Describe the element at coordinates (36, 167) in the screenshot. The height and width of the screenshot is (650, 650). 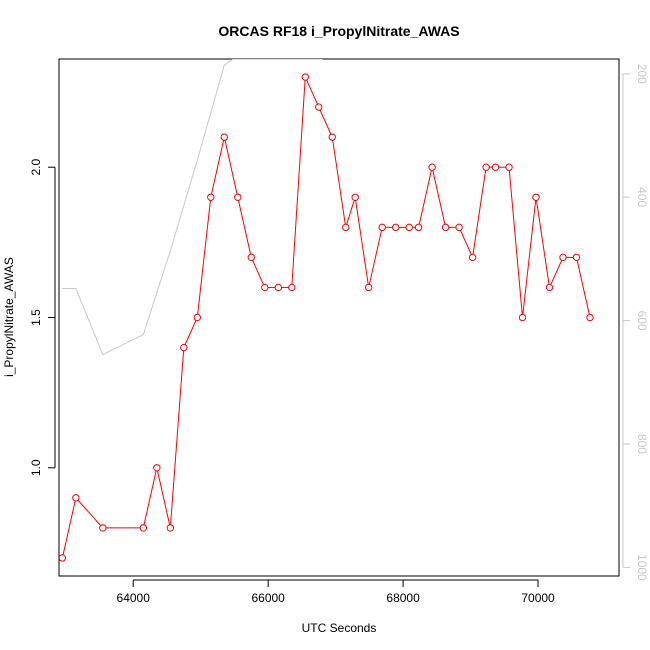
I see `y-tick-label: 2.0` at that location.